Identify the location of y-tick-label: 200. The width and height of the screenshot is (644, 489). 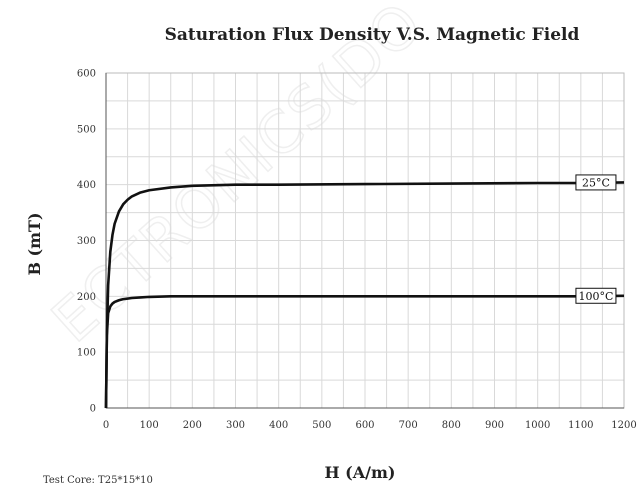
(86, 297).